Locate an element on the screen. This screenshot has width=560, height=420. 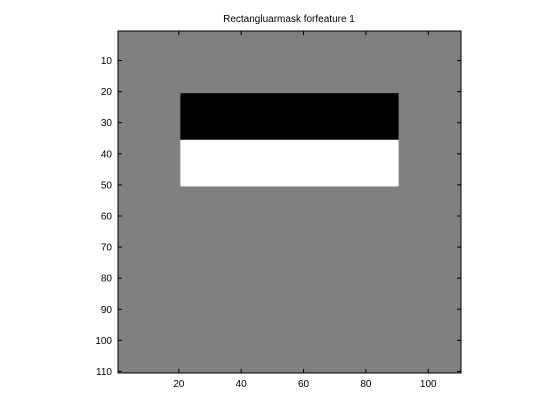
x-tick-label: 60 is located at coordinates (304, 384).